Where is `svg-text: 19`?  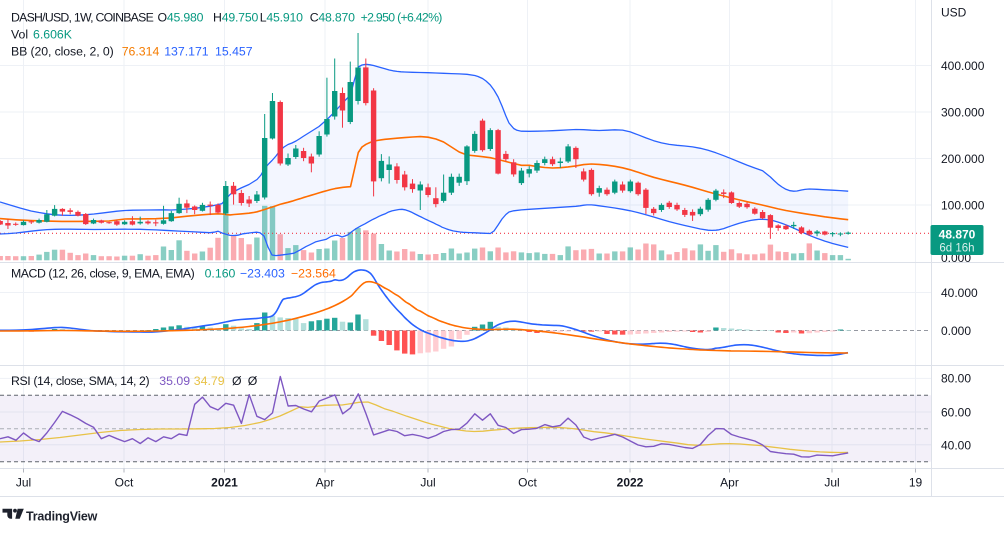 svg-text: 19 is located at coordinates (916, 483).